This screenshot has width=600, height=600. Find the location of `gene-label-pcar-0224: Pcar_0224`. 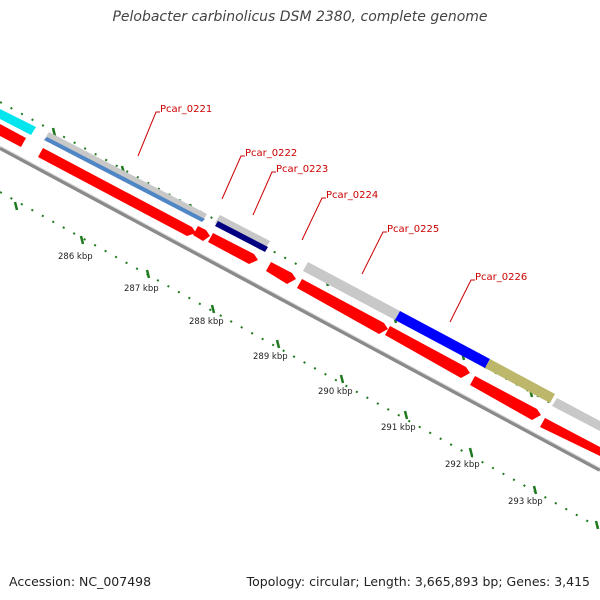

gene-label-pcar-0224: Pcar_0224 is located at coordinates (352, 195).